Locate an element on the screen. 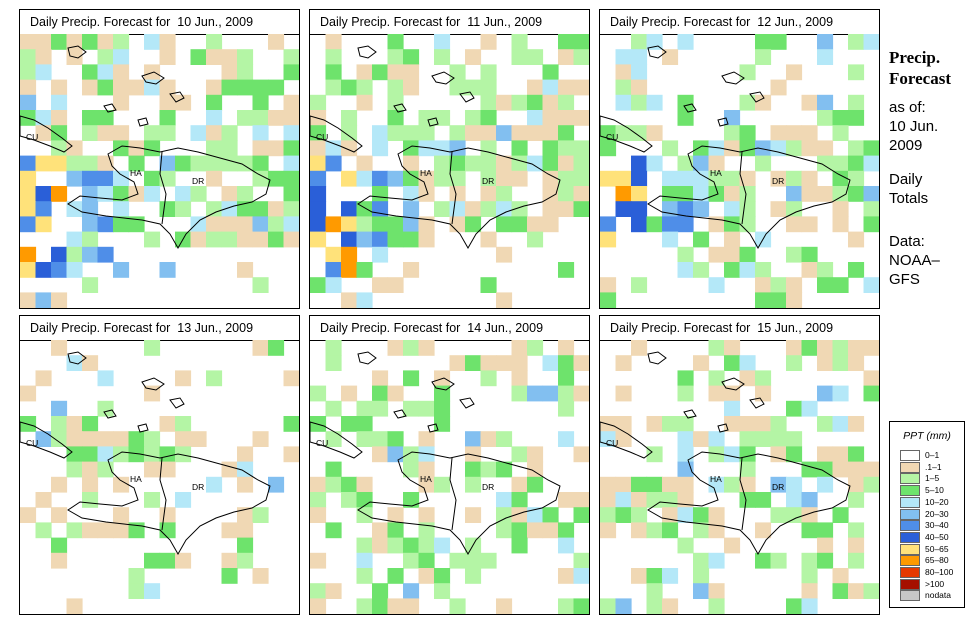 This screenshot has height=635, width=975. country-border is located at coordinates (743, 494).